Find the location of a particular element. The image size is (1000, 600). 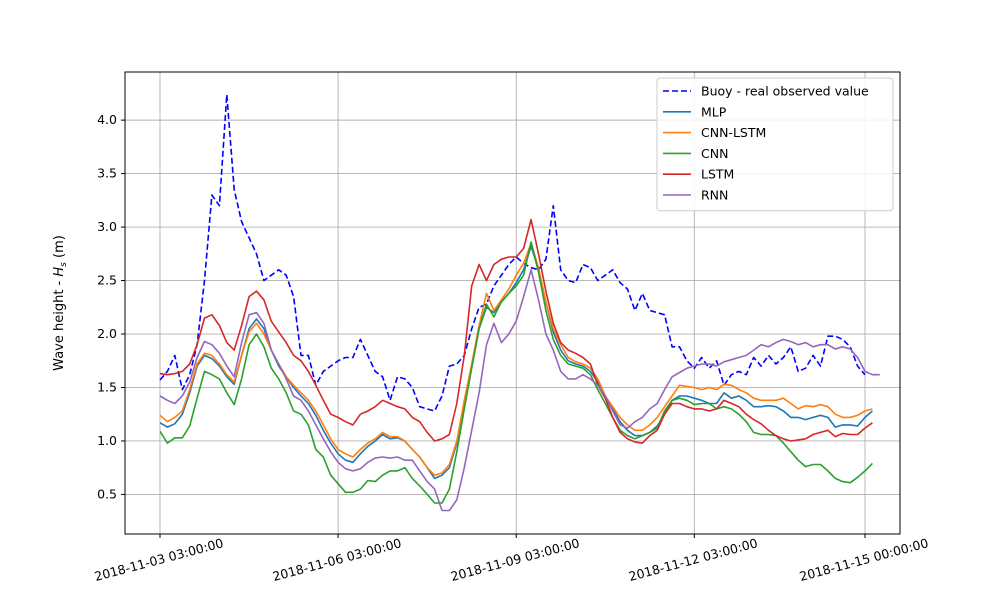

x-tick-label: 2018-11-06 03:00:00 is located at coordinates (337, 559).